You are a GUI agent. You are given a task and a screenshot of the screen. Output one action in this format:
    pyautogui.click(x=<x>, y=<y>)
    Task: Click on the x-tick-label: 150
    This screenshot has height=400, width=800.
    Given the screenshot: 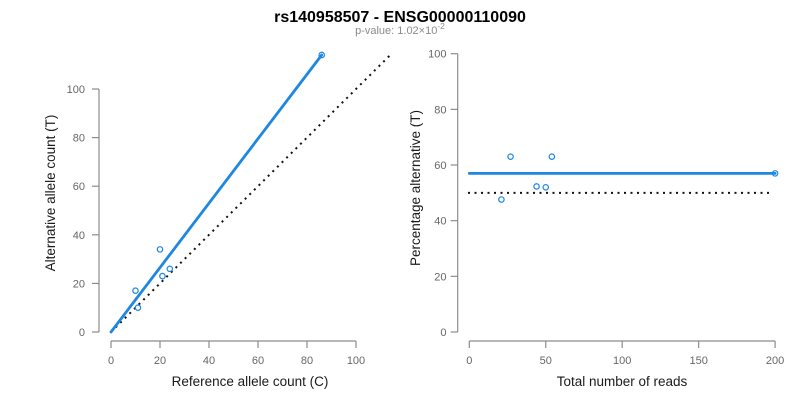 What is the action you would take?
    pyautogui.click(x=698, y=361)
    